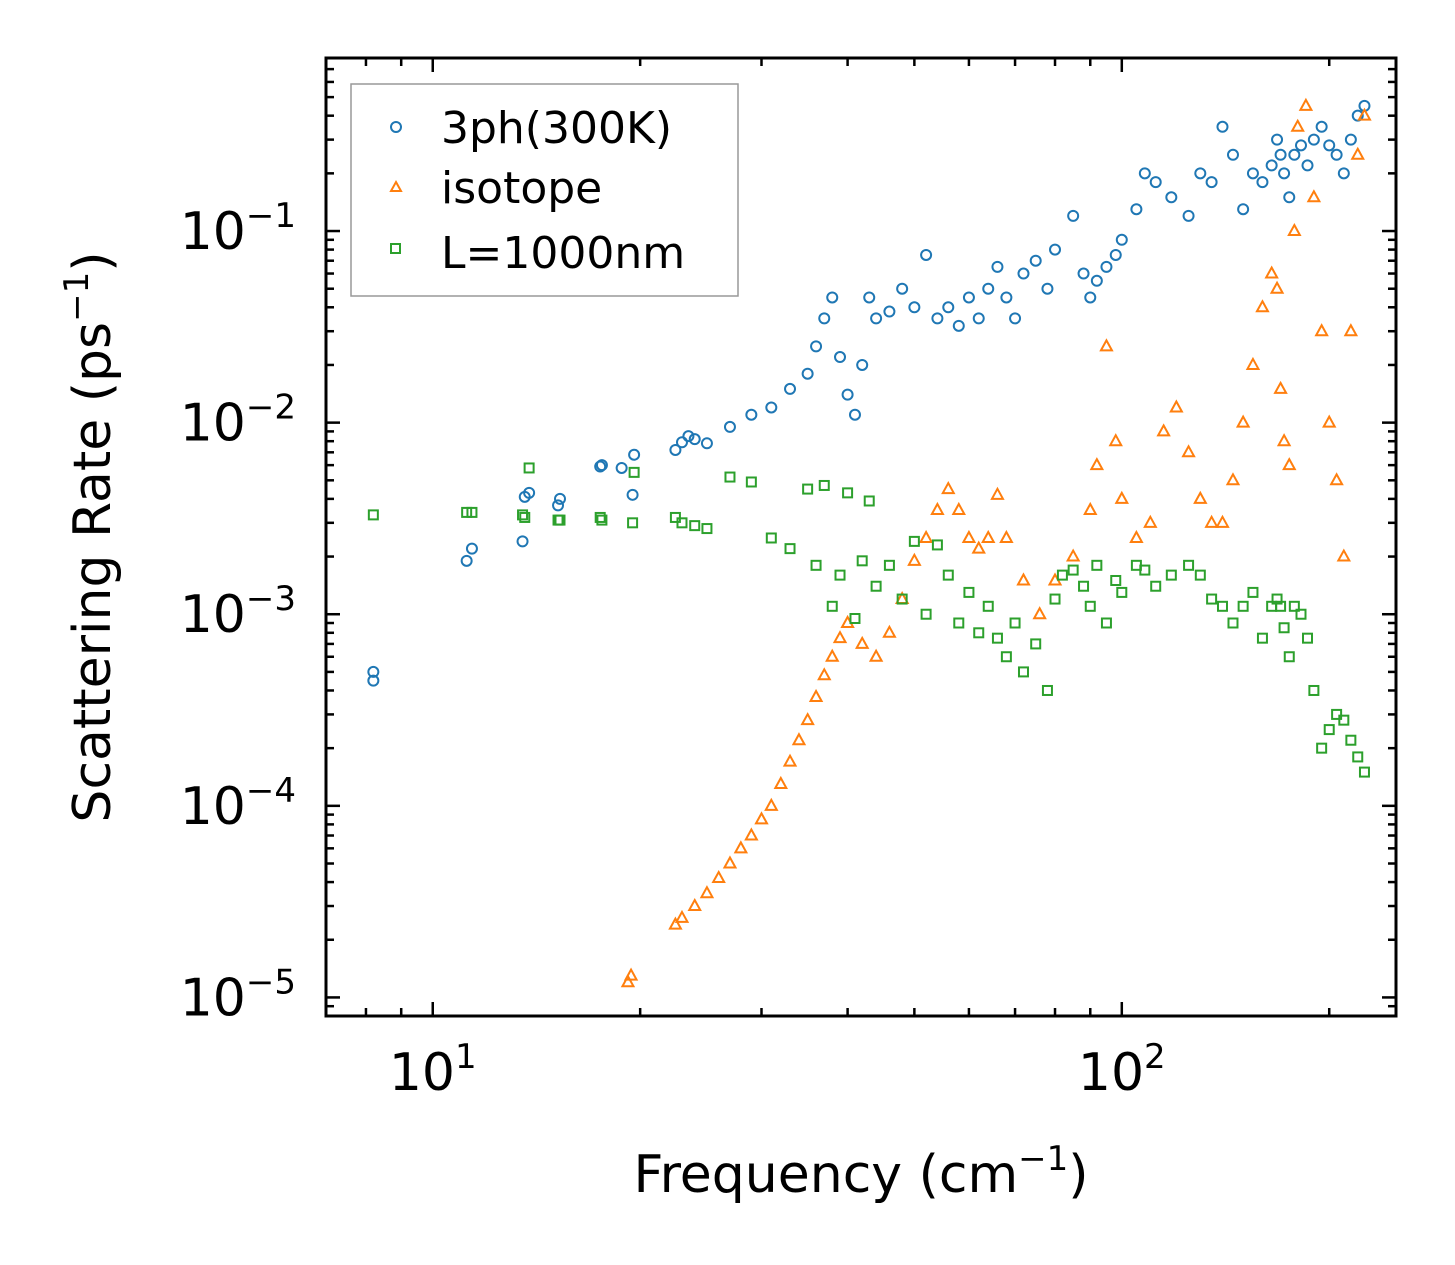 The image size is (1455, 1265). Describe the element at coordinates (93, 261) in the screenshot. I see `y-axis-label-close: )` at that location.